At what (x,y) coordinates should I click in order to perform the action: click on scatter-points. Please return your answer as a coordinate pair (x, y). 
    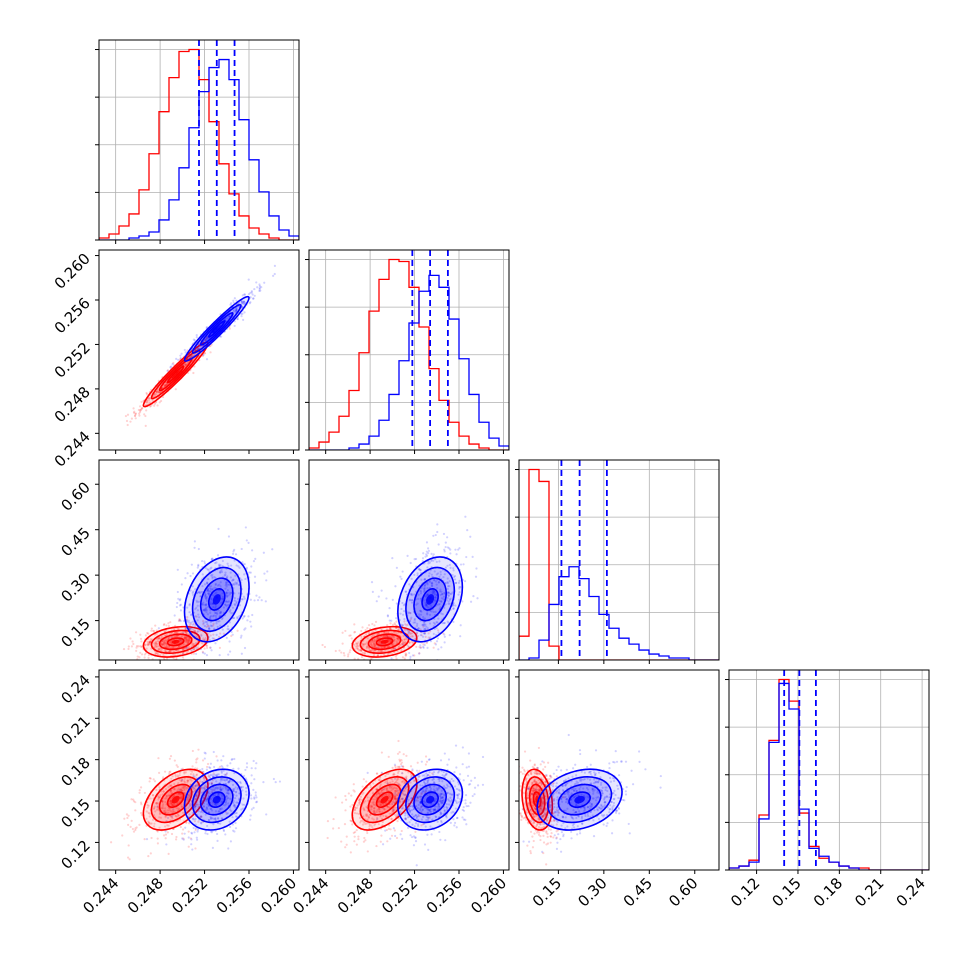
    Looking at the image, I should click on (198, 593).